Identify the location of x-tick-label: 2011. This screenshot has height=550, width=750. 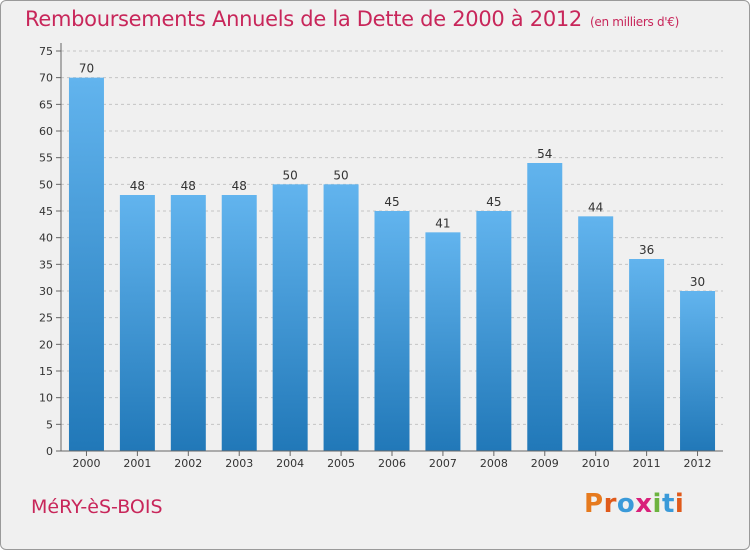
(647, 463).